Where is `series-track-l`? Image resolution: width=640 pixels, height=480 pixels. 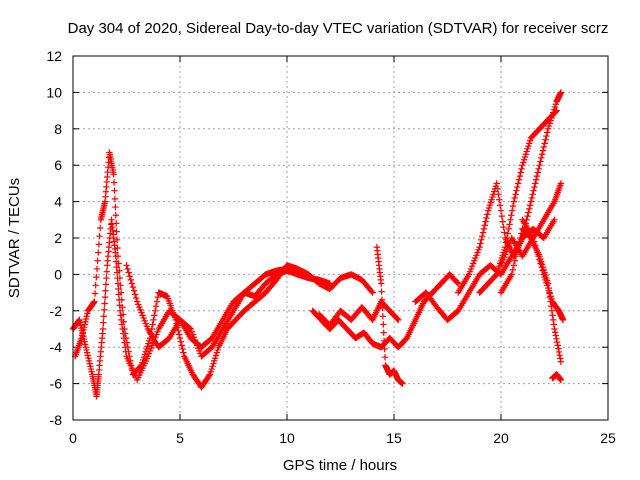 series-track-l is located at coordinates (543, 270).